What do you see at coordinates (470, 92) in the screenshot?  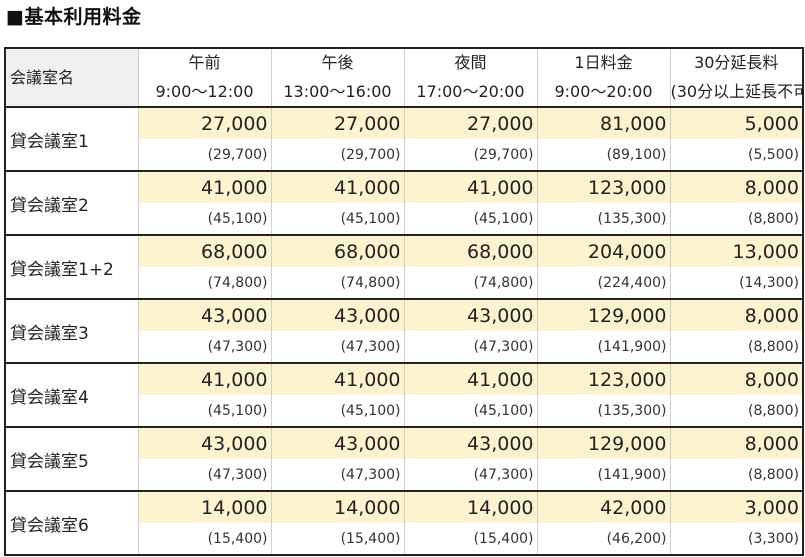 I see `header-night-time: 17:00～20:00` at bounding box center [470, 92].